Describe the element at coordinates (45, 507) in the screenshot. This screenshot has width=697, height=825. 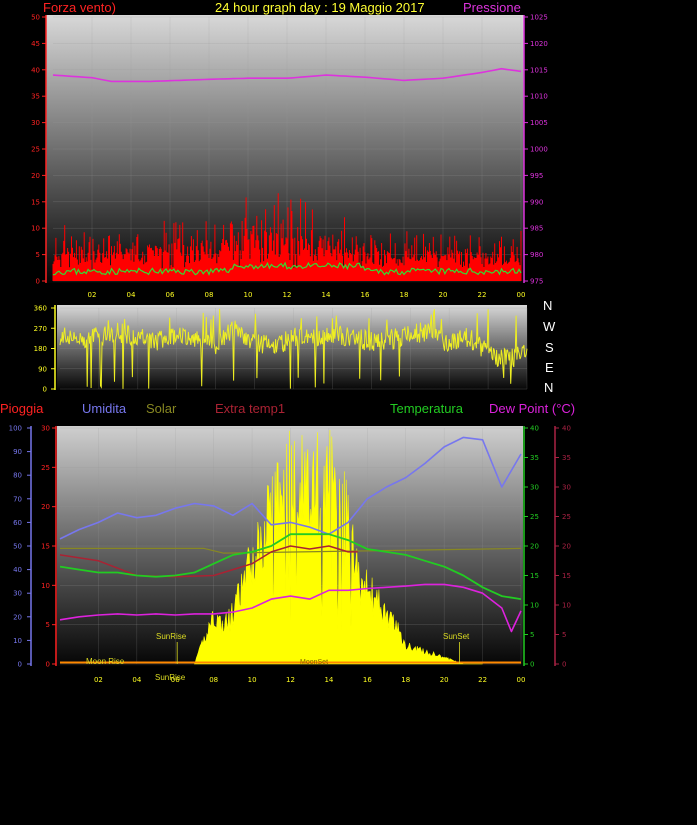
I see `rain-tick-label: 20` at that location.